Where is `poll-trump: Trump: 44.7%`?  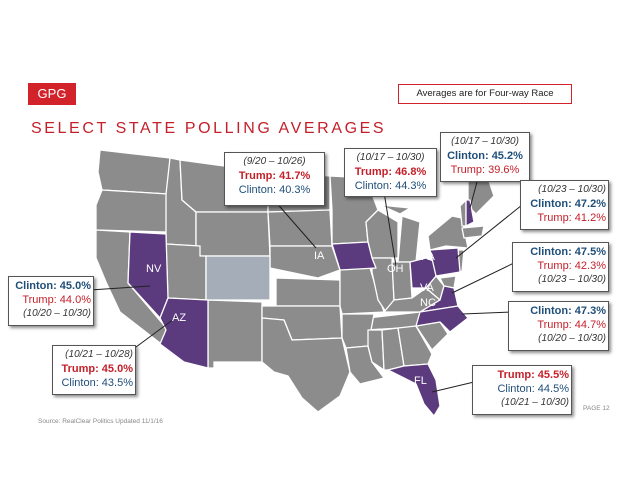 poll-trump: Trump: 44.7% is located at coordinates (571, 325).